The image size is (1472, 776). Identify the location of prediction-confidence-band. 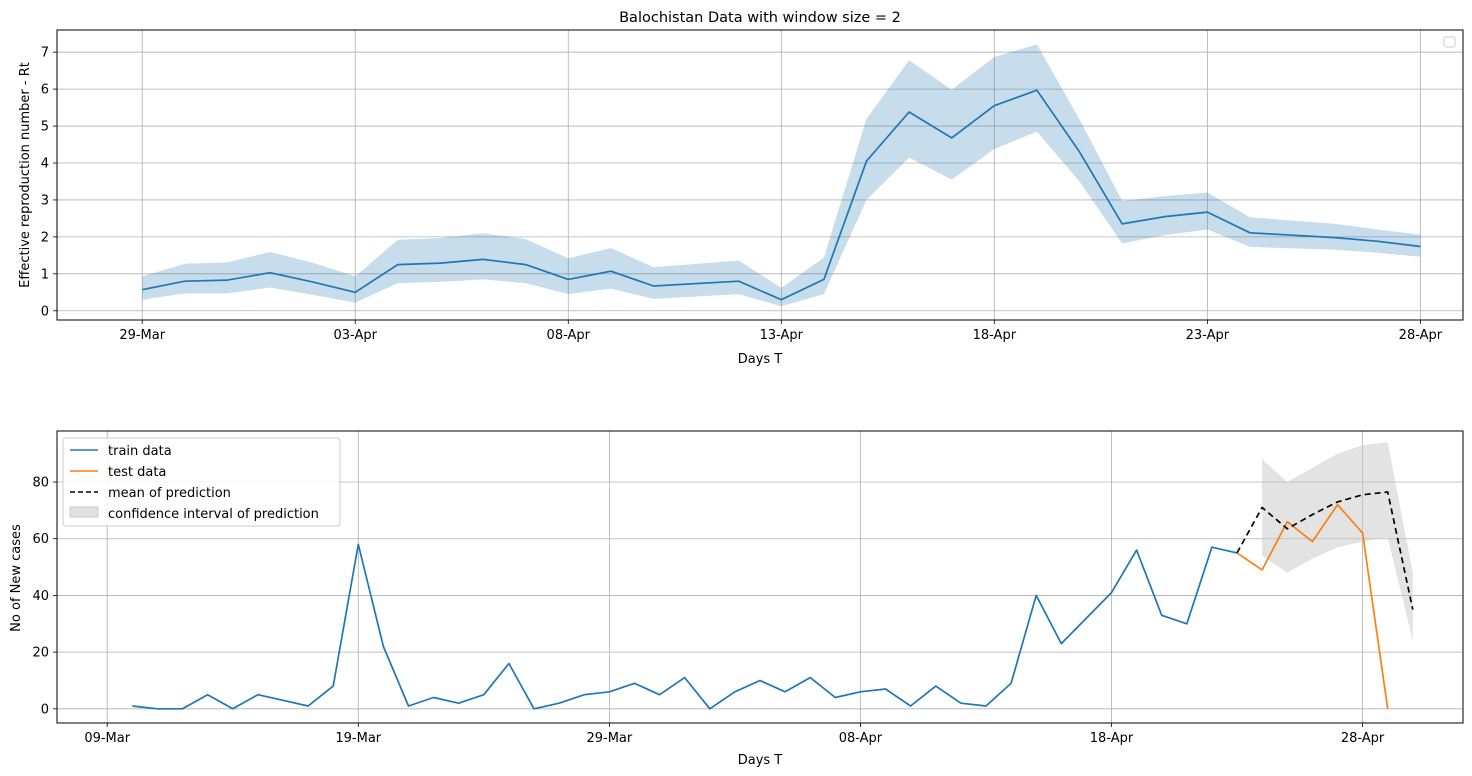
(1337, 541).